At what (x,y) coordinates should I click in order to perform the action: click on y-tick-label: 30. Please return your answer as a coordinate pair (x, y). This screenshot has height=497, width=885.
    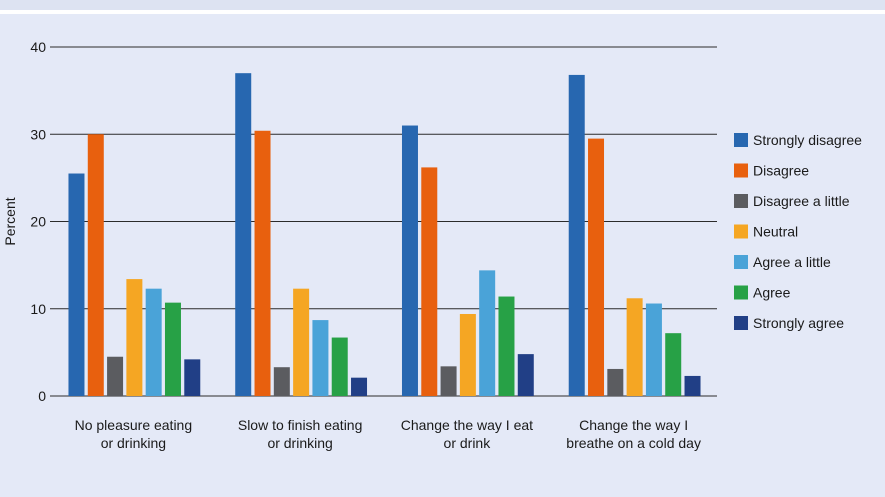
    Looking at the image, I should click on (38, 134).